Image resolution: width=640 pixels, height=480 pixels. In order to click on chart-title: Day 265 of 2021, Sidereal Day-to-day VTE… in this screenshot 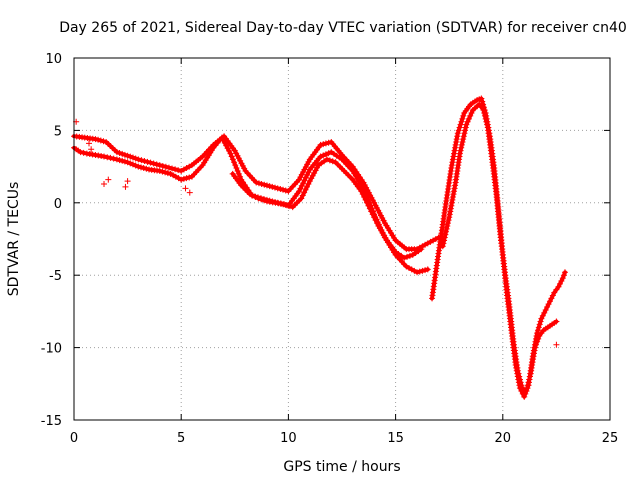, I will do `click(343, 28)`.